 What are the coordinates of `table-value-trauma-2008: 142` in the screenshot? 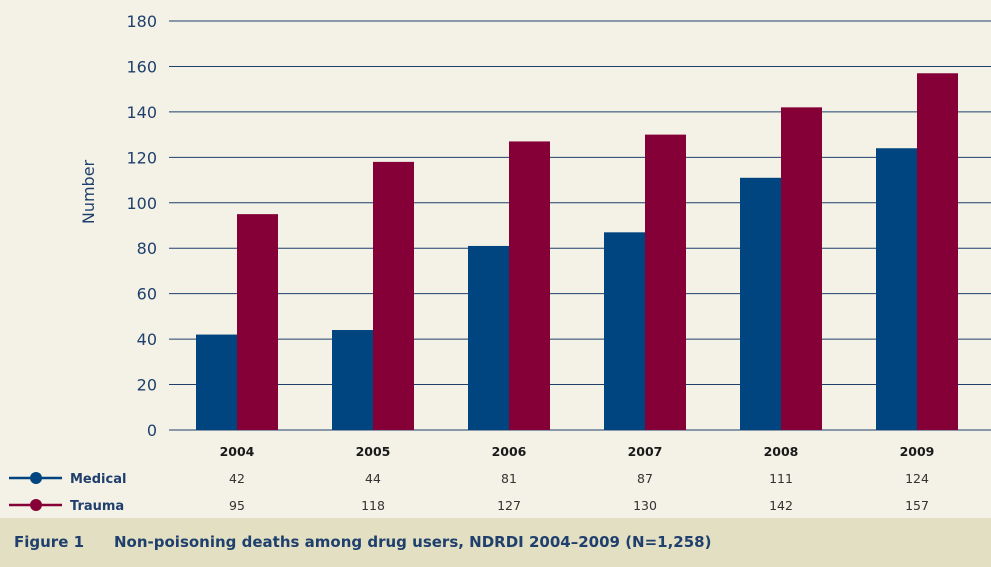 It's located at (781, 505).